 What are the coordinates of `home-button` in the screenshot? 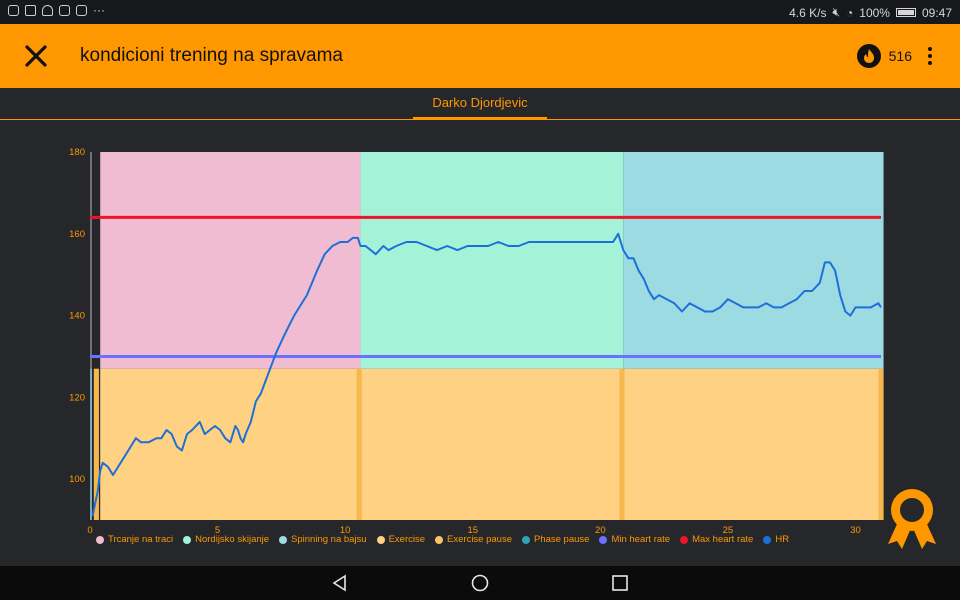 It's located at (480, 583).